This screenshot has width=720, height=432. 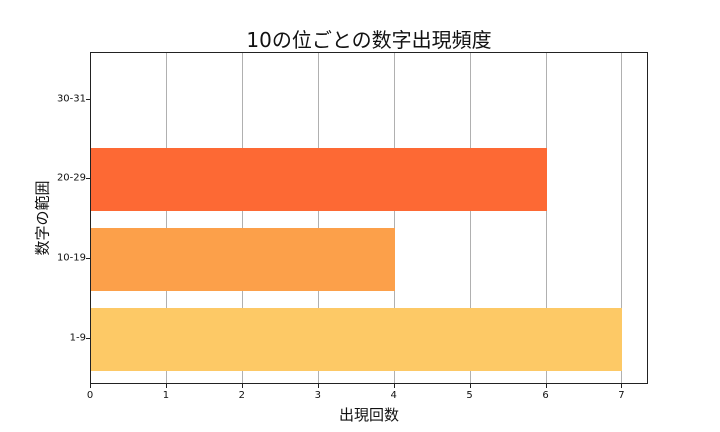 What do you see at coordinates (166, 395) in the screenshot?
I see `x-tick-label: 1` at bounding box center [166, 395].